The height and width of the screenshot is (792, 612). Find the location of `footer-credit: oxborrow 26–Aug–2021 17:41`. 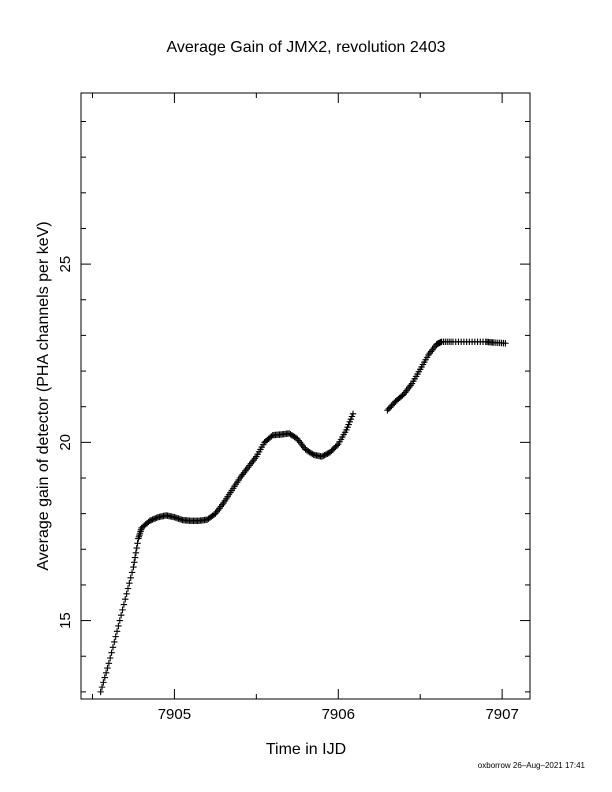

footer-credit: oxborrow 26–Aug–2021 17:41 is located at coordinates (532, 765).